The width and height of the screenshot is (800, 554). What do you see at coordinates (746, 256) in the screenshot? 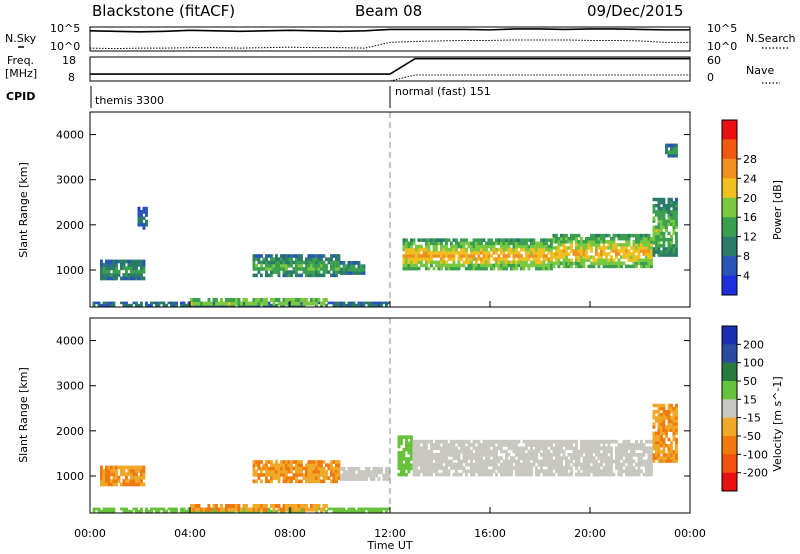
I see `power-colorbar-tick-label: 8` at bounding box center [746, 256].